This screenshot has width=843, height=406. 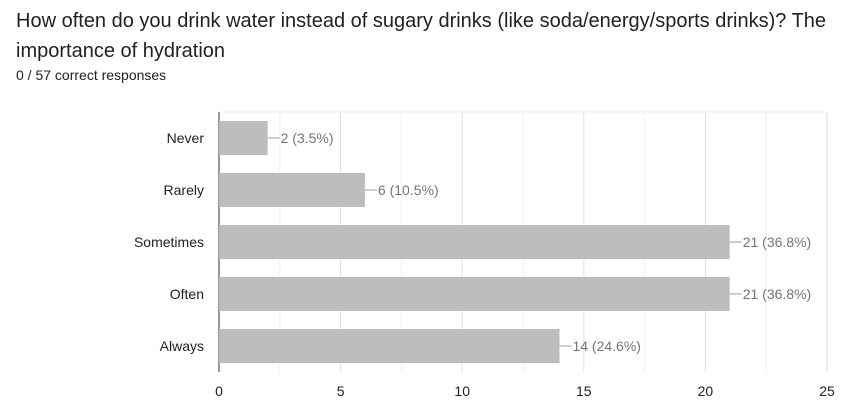 What do you see at coordinates (307, 138) in the screenshot?
I see `data-label: 2 (3.5%)` at bounding box center [307, 138].